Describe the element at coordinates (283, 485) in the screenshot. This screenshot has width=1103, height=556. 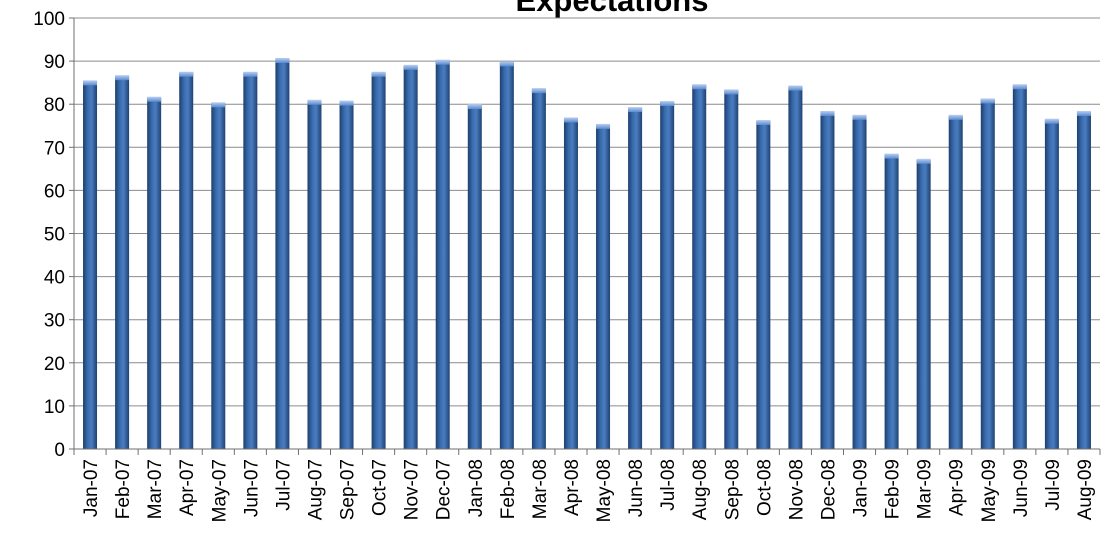
I see `x-tick-label: Jul-07` at that location.